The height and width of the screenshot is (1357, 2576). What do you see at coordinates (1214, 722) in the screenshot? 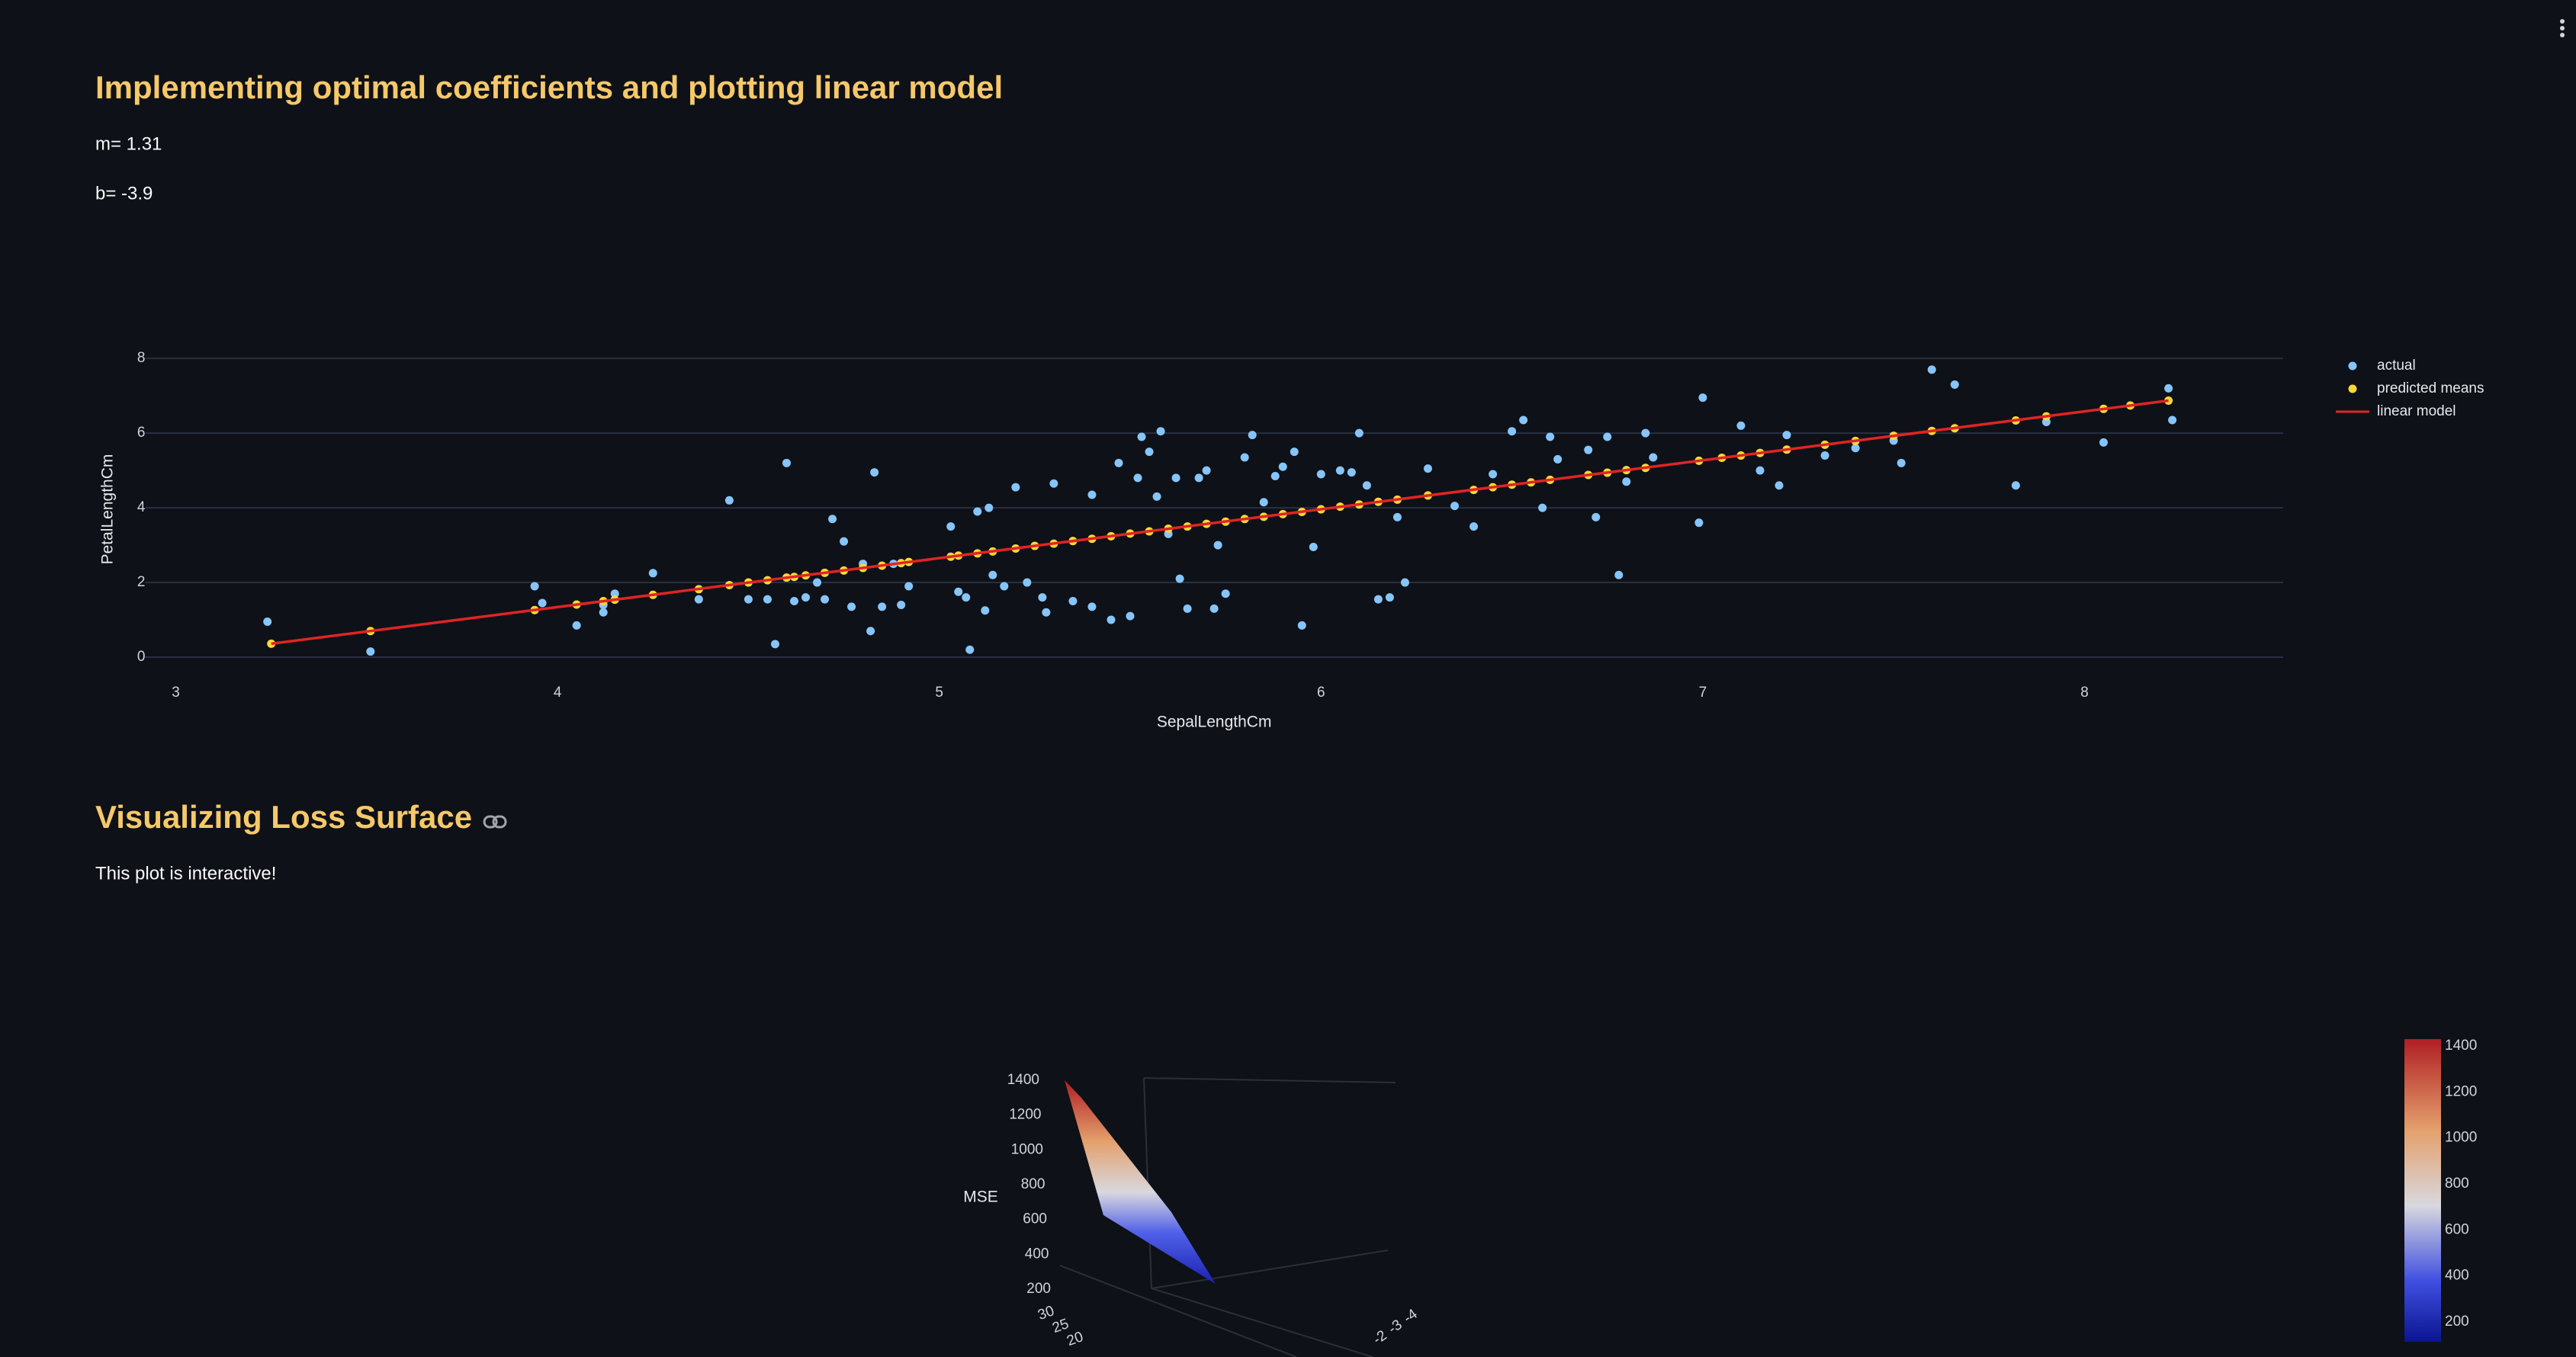
I see `x-axis-label: SepalLengthCm` at bounding box center [1214, 722].